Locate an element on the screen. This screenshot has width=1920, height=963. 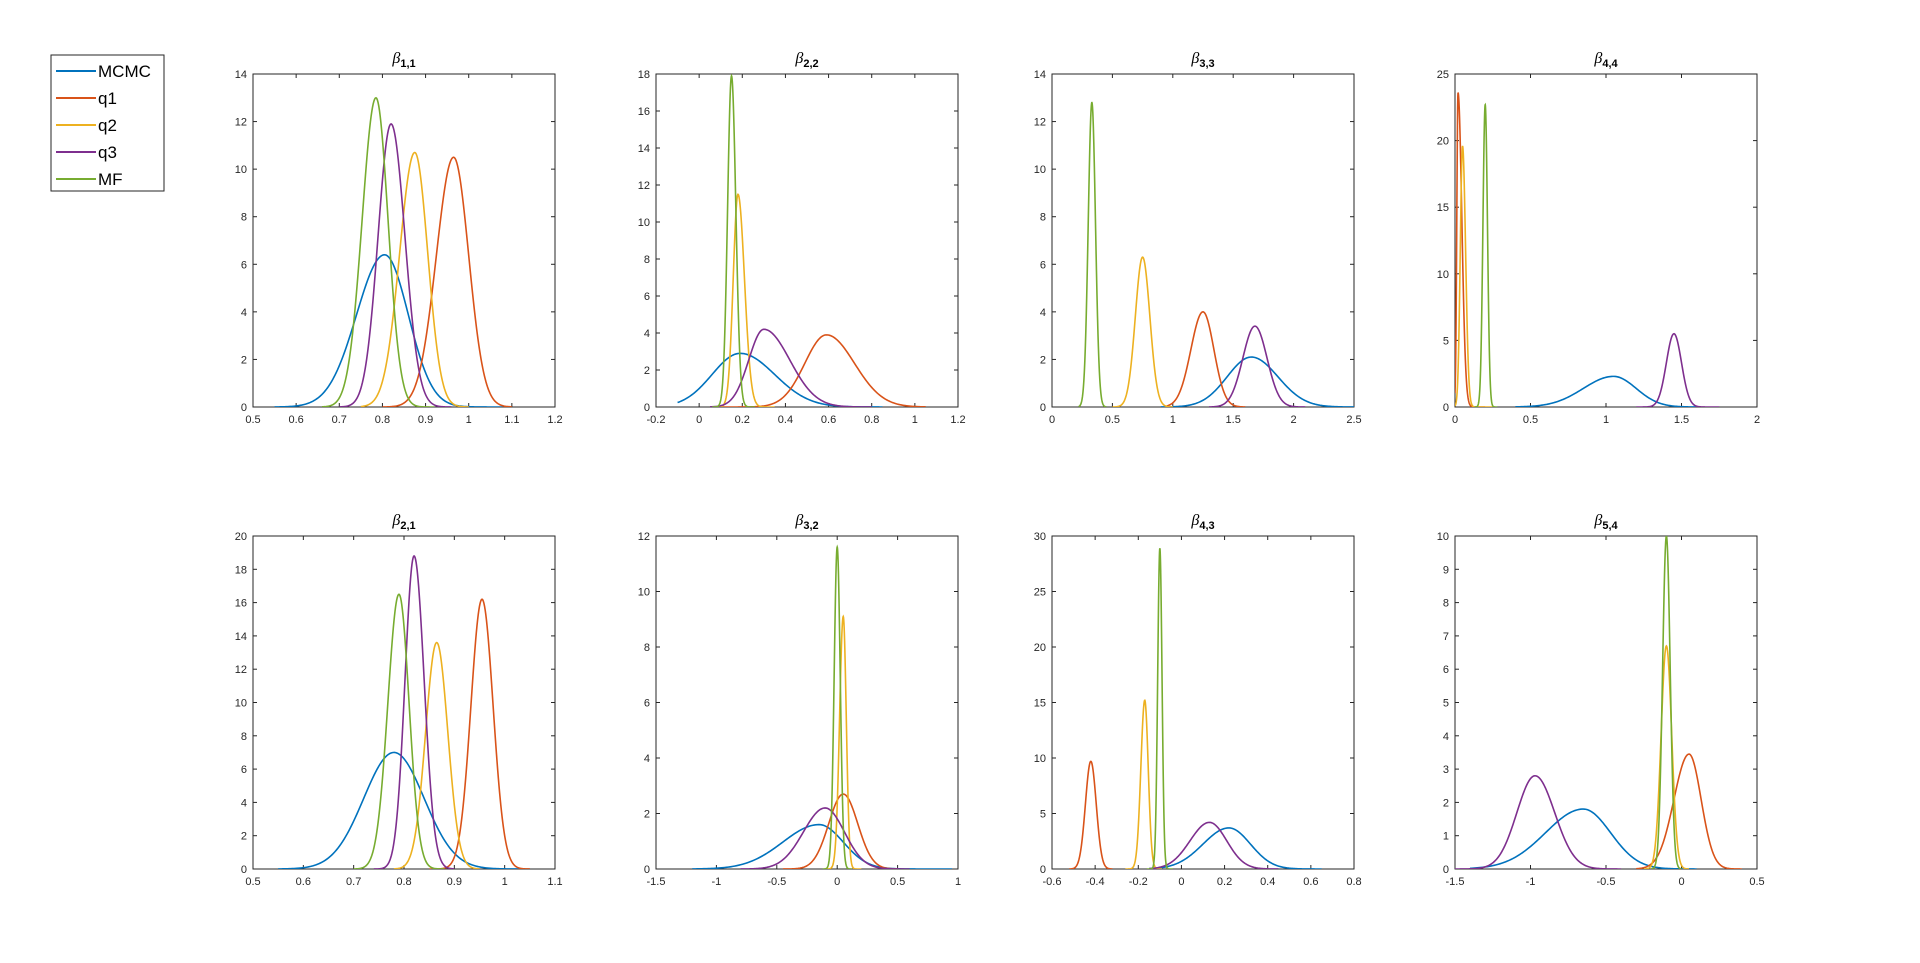
x-tick-label: -0.2 is located at coordinates (656, 420).